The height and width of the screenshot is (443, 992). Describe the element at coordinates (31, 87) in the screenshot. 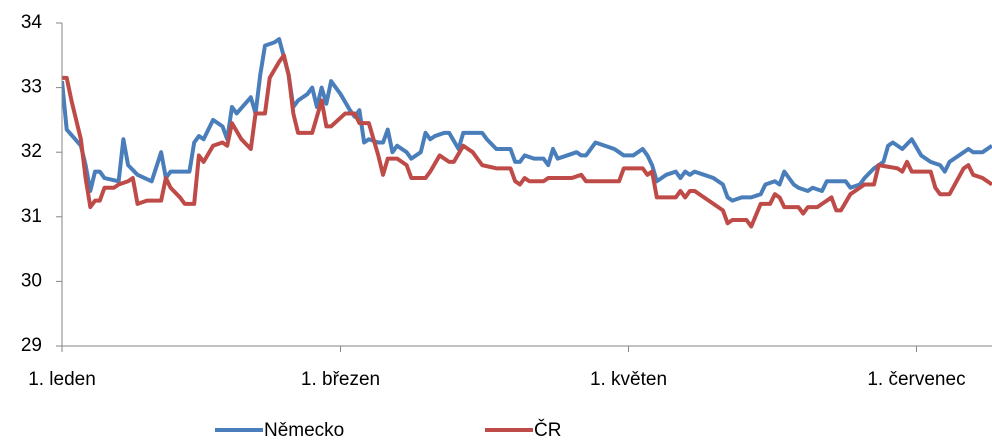

I see `y-tick-label: 33` at that location.